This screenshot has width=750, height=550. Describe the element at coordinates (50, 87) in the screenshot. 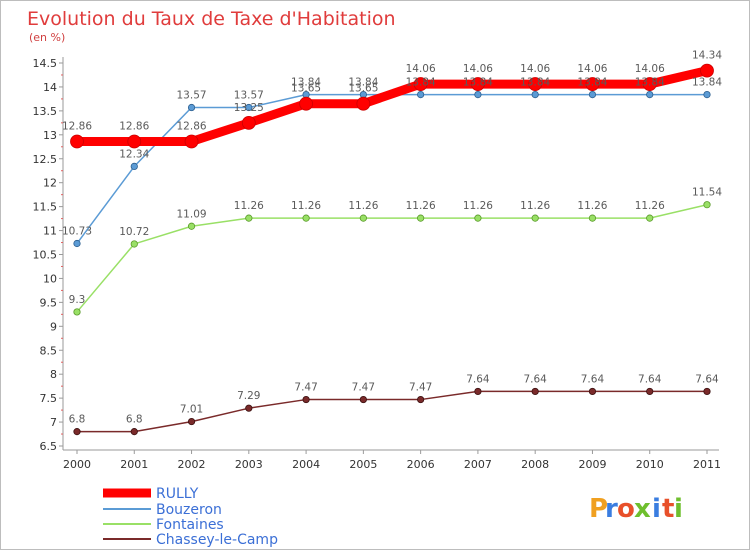

I see `y-tick-label: 14` at that location.